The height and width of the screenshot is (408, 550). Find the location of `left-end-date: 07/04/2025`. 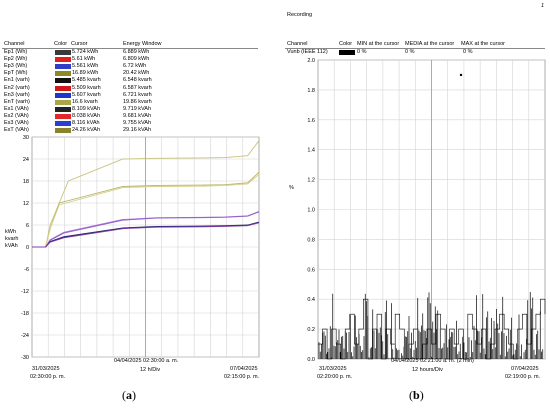

left-end-date: 07/04/2025 is located at coordinates (244, 369).